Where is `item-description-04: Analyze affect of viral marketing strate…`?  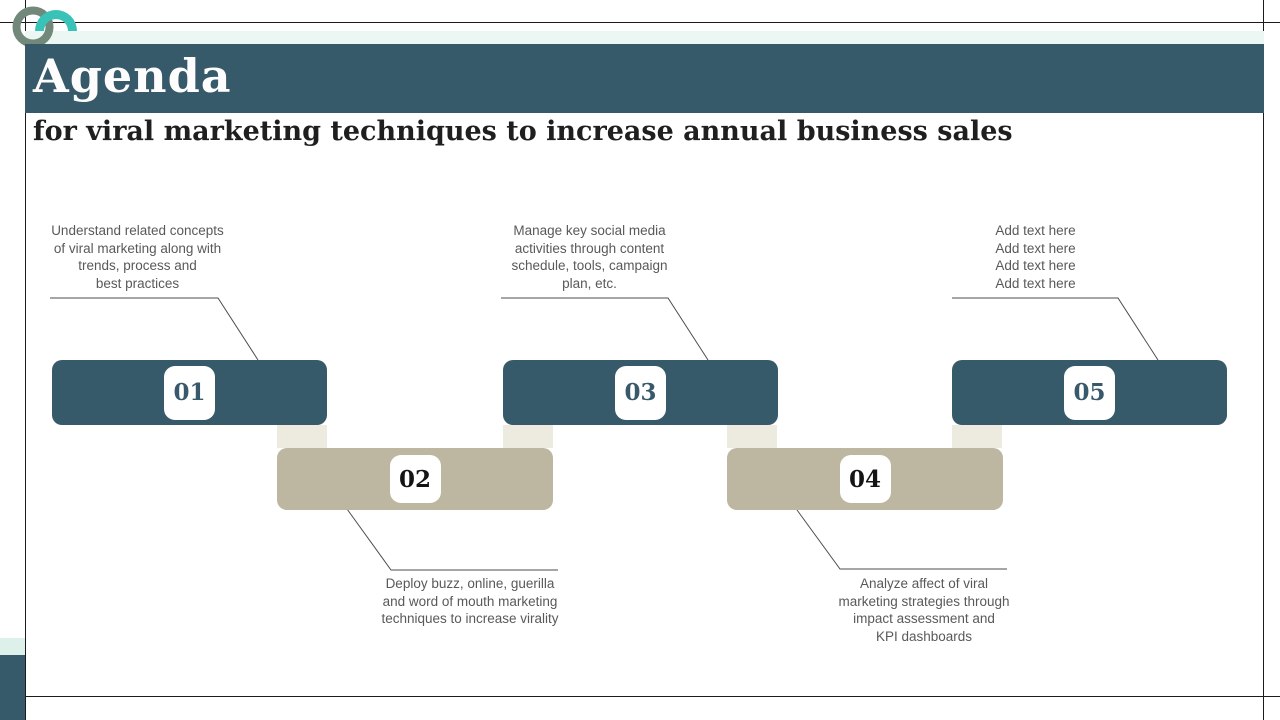
item-description-04: Analyze affect of viral marketing strate… is located at coordinates (924, 610).